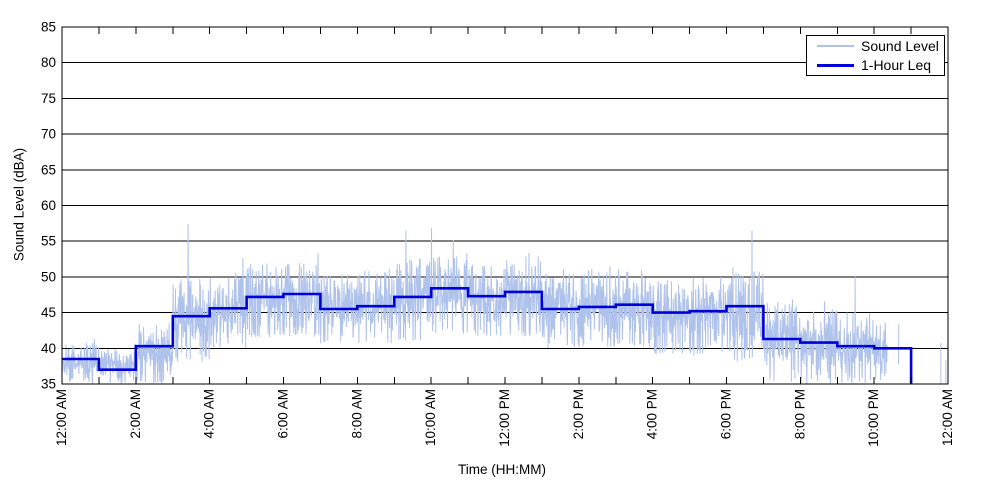 This screenshot has height=500, width=1000. What do you see at coordinates (48, 98) in the screenshot?
I see `y-tick-label: 75` at bounding box center [48, 98].